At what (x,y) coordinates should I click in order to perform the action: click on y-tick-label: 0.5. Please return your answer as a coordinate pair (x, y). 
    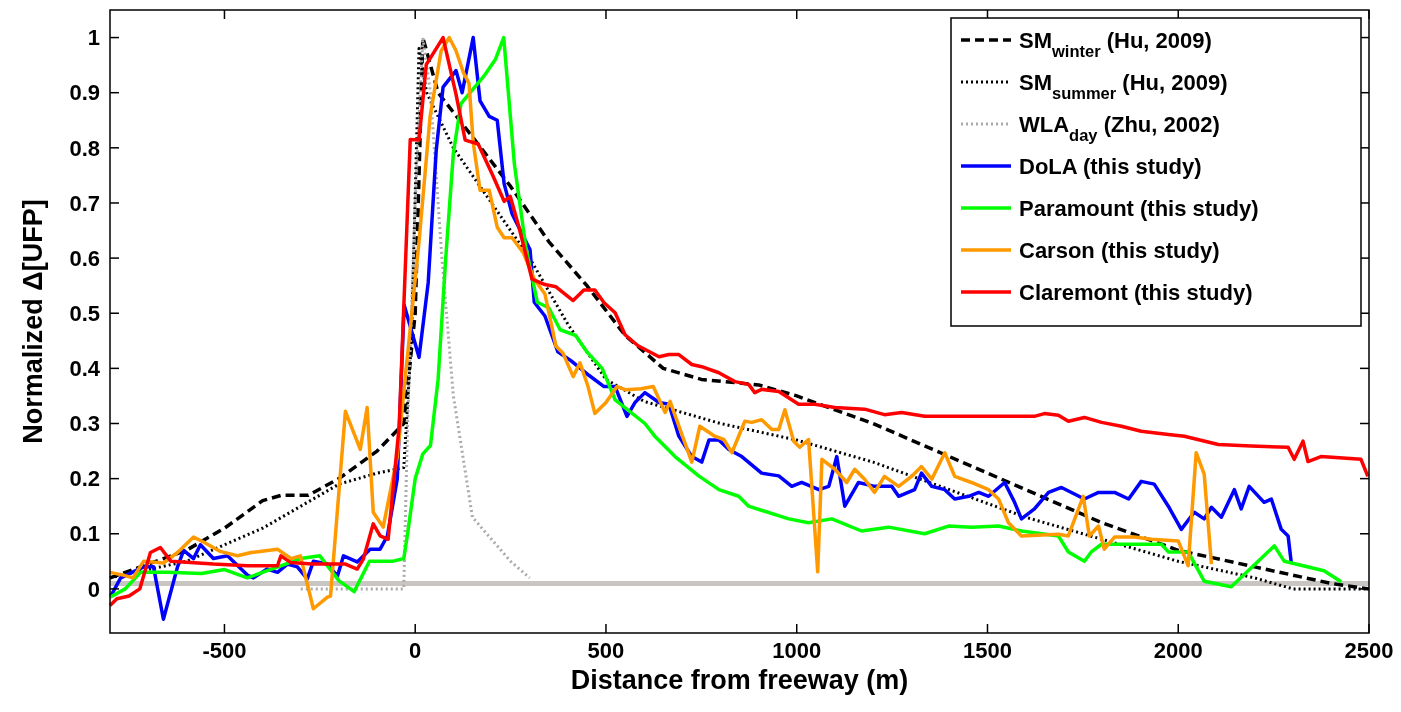
    Looking at the image, I should click on (84, 313).